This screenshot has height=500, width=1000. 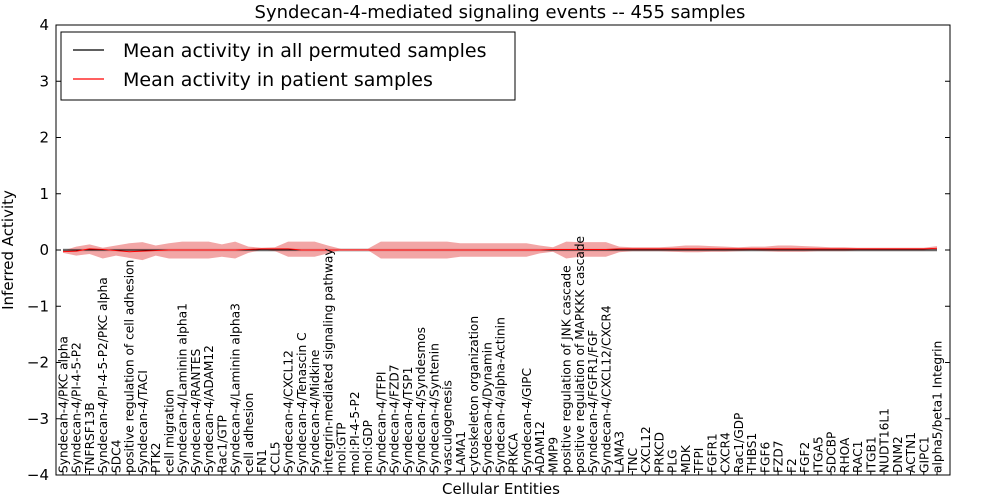 What do you see at coordinates (434, 408) in the screenshot?
I see `x-tick-label: Syndecan-4/Syntenin` at bounding box center [434, 408].